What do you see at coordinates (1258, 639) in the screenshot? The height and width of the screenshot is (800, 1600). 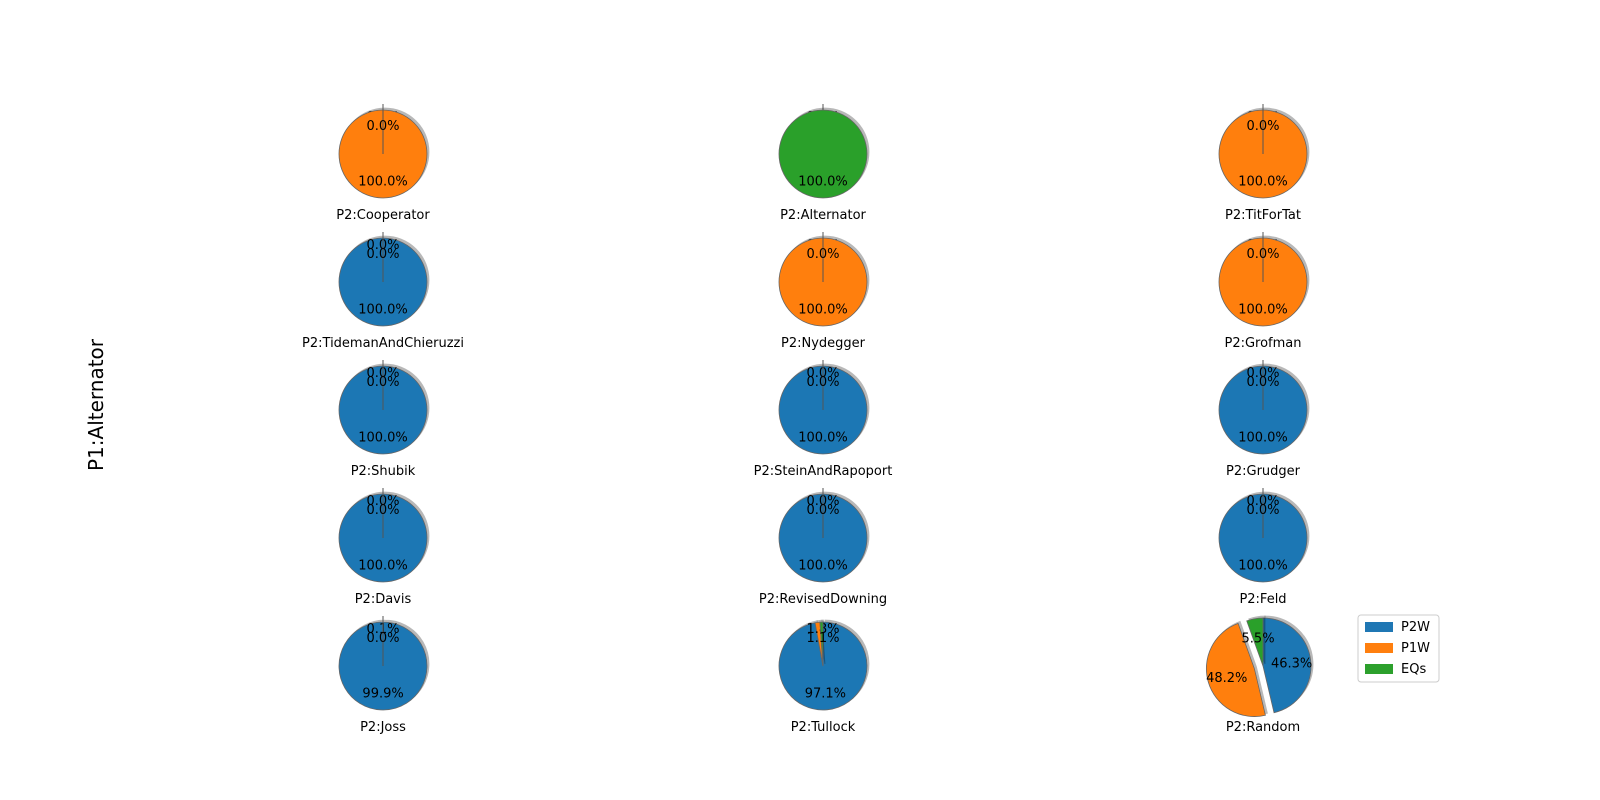 I see `label-random-eqs: 5.5%` at bounding box center [1258, 639].